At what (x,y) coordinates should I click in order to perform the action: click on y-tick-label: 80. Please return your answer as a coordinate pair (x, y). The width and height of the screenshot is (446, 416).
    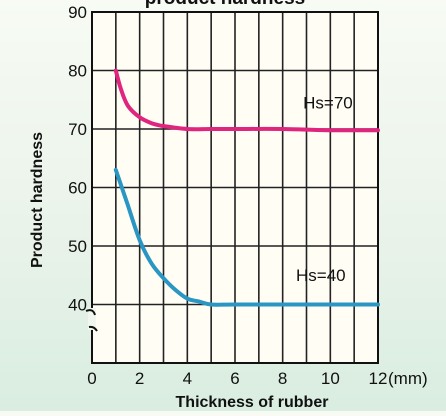
    Looking at the image, I should click on (77, 71).